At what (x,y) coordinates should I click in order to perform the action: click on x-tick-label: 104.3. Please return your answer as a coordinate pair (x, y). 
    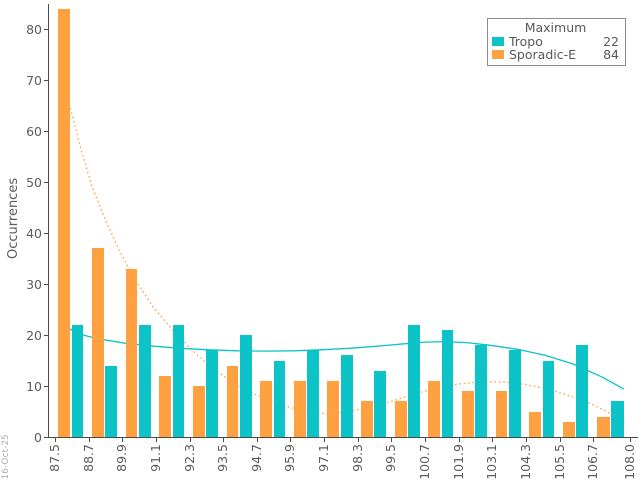
    Looking at the image, I should click on (525, 462).